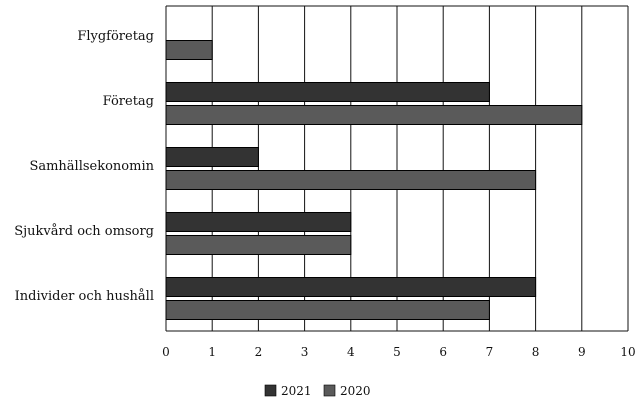 The width and height of the screenshot is (637, 402). Describe the element at coordinates (443, 352) in the screenshot. I see `x-tick-label-6: 6` at that location.